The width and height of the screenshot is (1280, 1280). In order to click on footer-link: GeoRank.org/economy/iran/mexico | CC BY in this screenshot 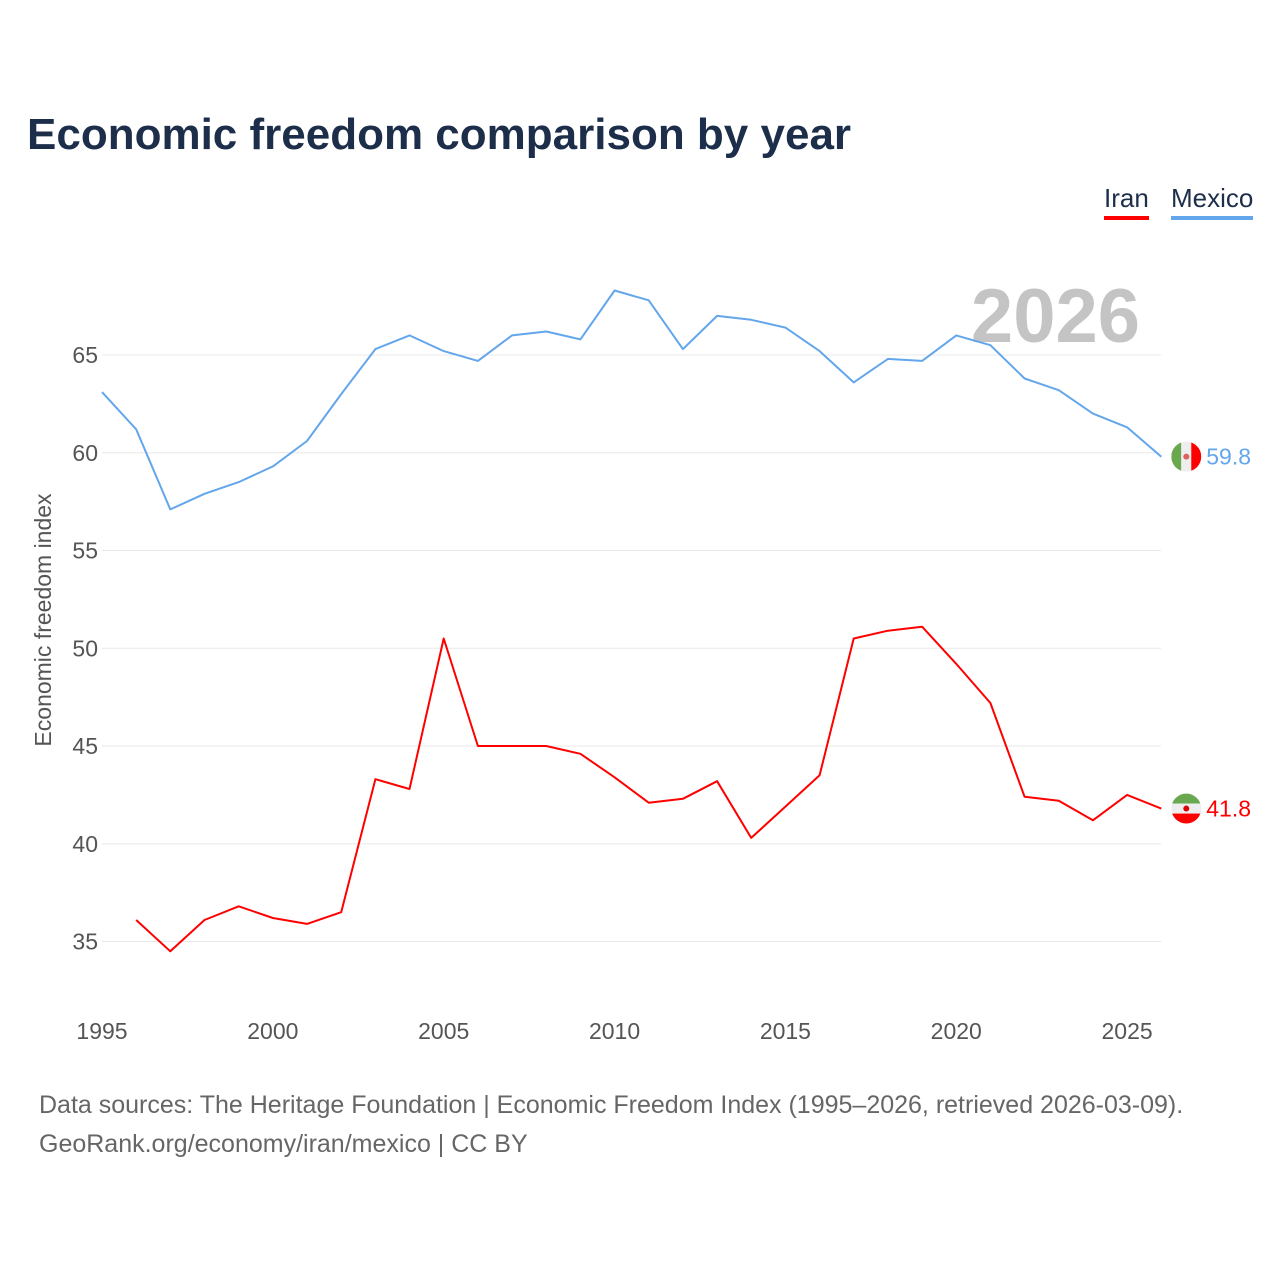, I will do `click(283, 1144)`.